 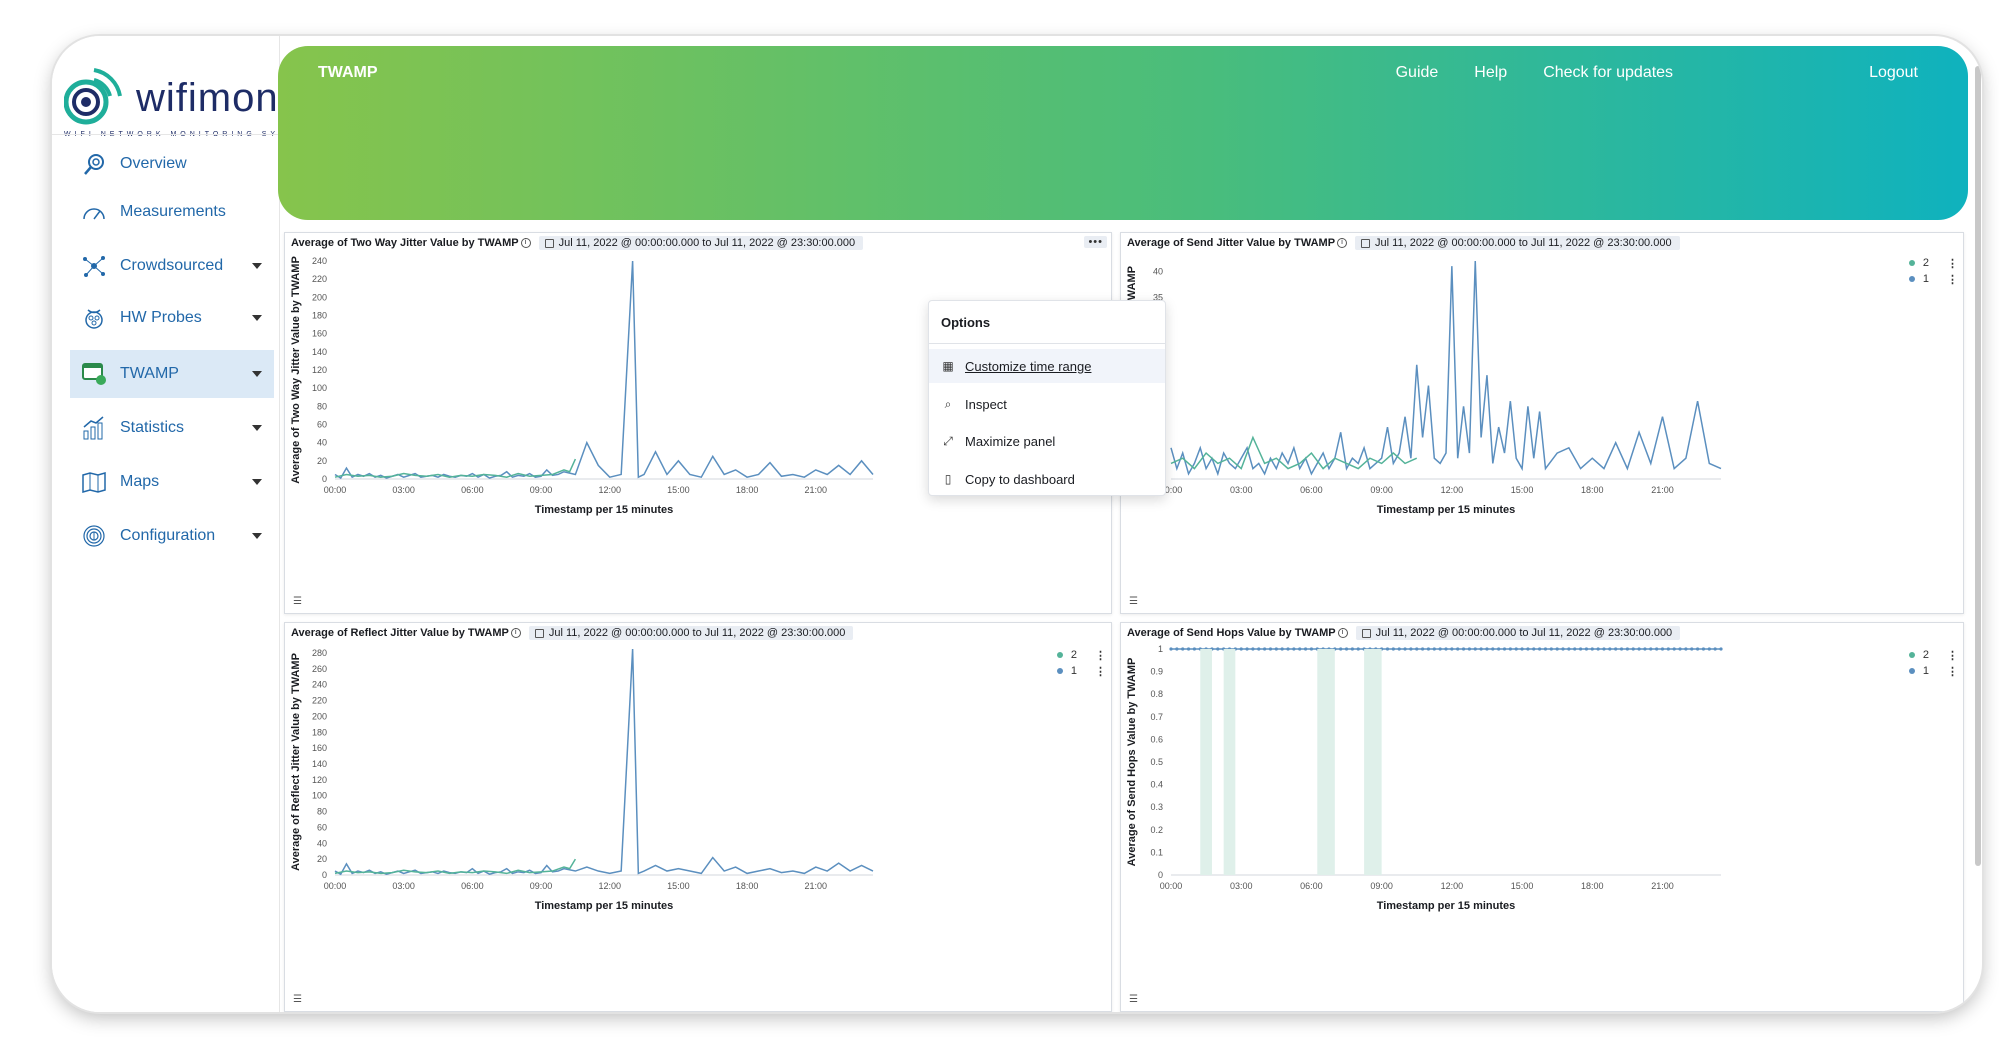 What do you see at coordinates (187, 97) in the screenshot?
I see `wifimon-logo: wifimon WIFI NETWORK MONITORING SYSTEM` at bounding box center [187, 97].